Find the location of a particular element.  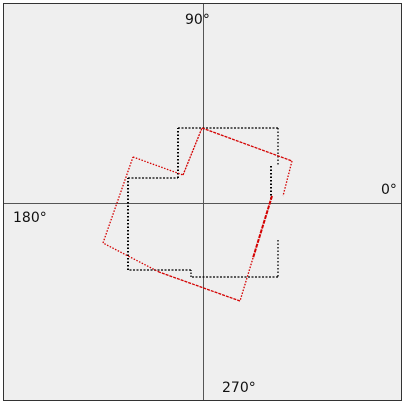

red-edge-bottom is located at coordinates (199, 286).